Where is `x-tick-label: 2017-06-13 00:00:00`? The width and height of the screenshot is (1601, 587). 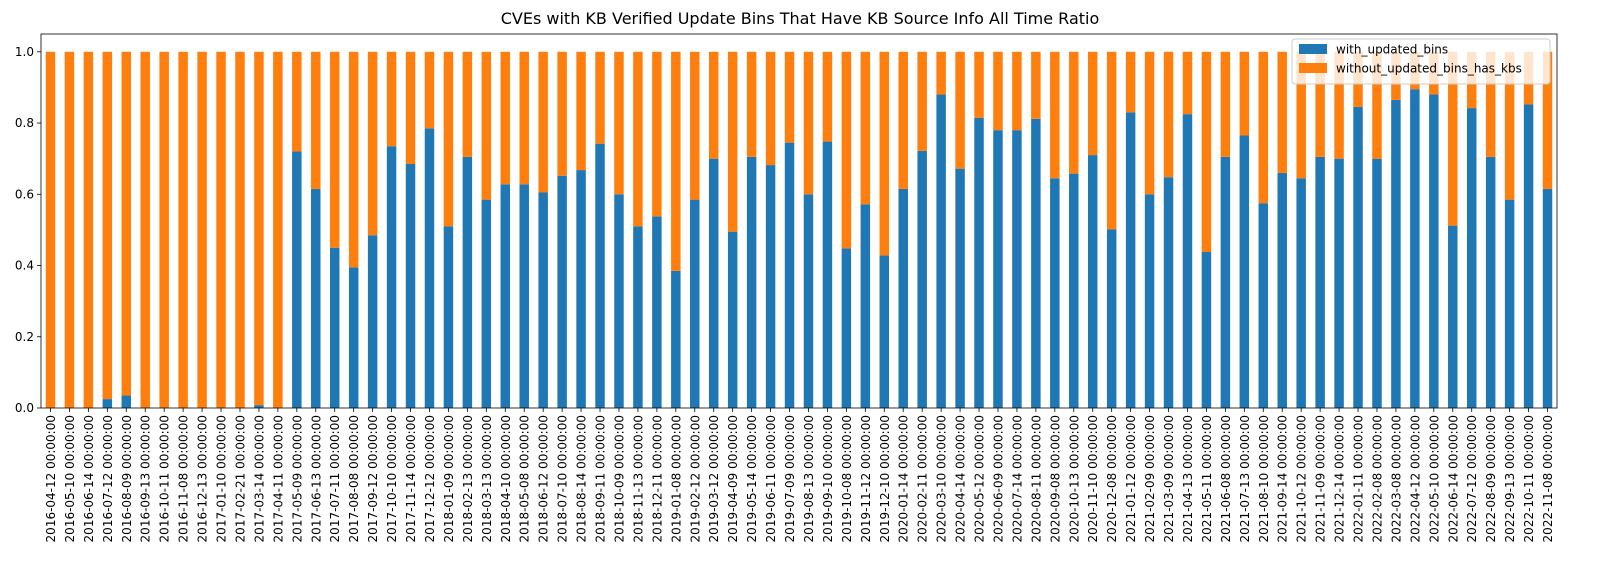
x-tick-label: 2017-06-13 00:00:00 is located at coordinates (316, 478).